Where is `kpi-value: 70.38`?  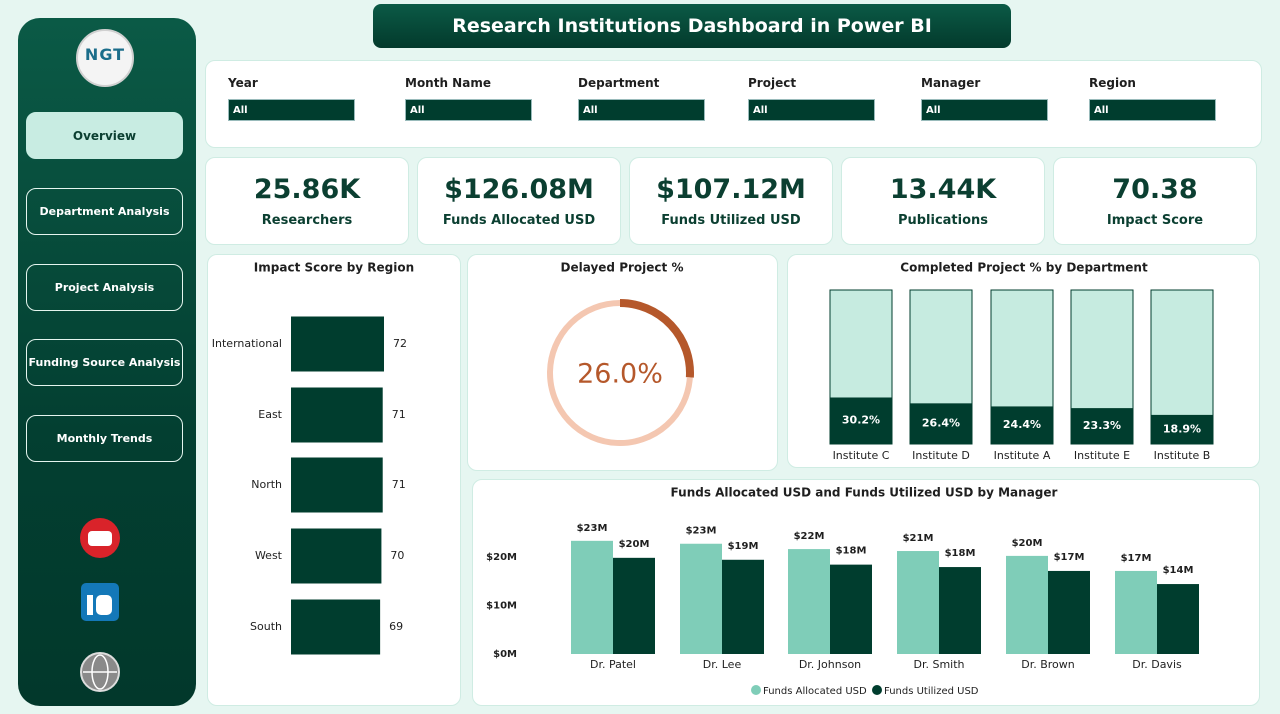
kpi-value: 70.38 is located at coordinates (1155, 189).